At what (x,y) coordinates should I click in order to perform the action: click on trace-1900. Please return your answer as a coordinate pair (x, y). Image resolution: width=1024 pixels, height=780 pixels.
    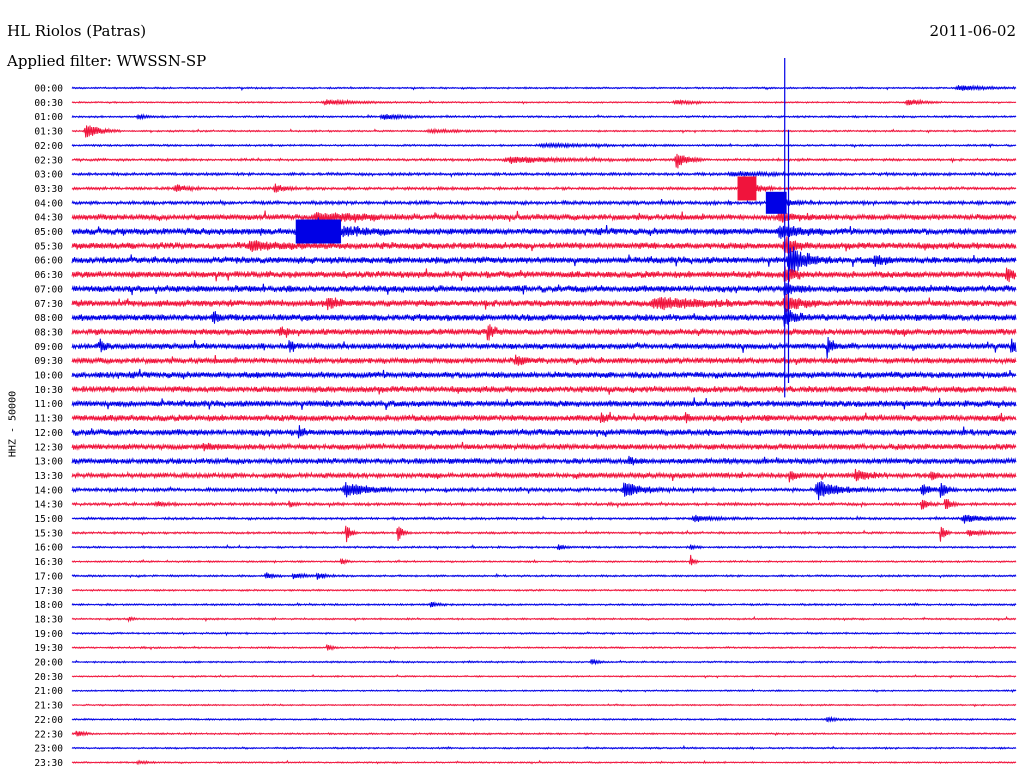
    Looking at the image, I should click on (544, 634).